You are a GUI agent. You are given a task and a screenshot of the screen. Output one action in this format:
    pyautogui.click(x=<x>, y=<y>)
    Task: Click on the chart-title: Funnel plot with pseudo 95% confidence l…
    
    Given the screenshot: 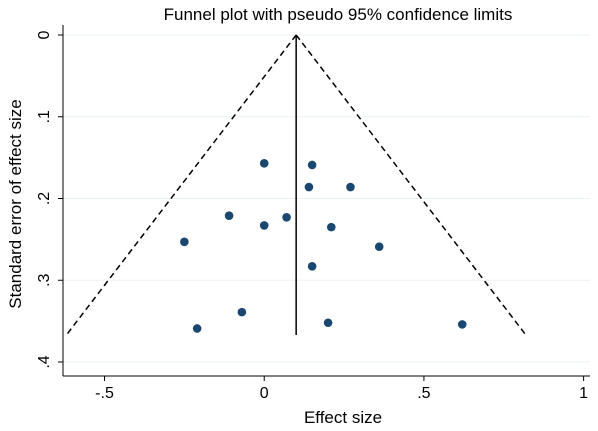 What is the action you would take?
    pyautogui.click(x=338, y=14)
    